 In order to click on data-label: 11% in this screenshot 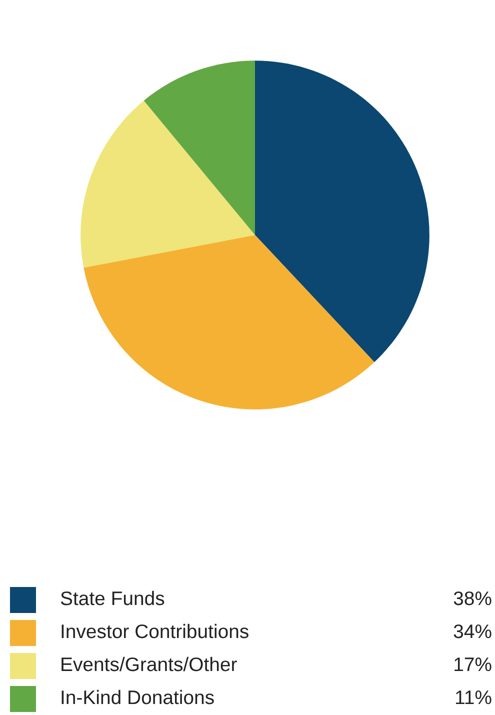, I will do `click(474, 697)`.